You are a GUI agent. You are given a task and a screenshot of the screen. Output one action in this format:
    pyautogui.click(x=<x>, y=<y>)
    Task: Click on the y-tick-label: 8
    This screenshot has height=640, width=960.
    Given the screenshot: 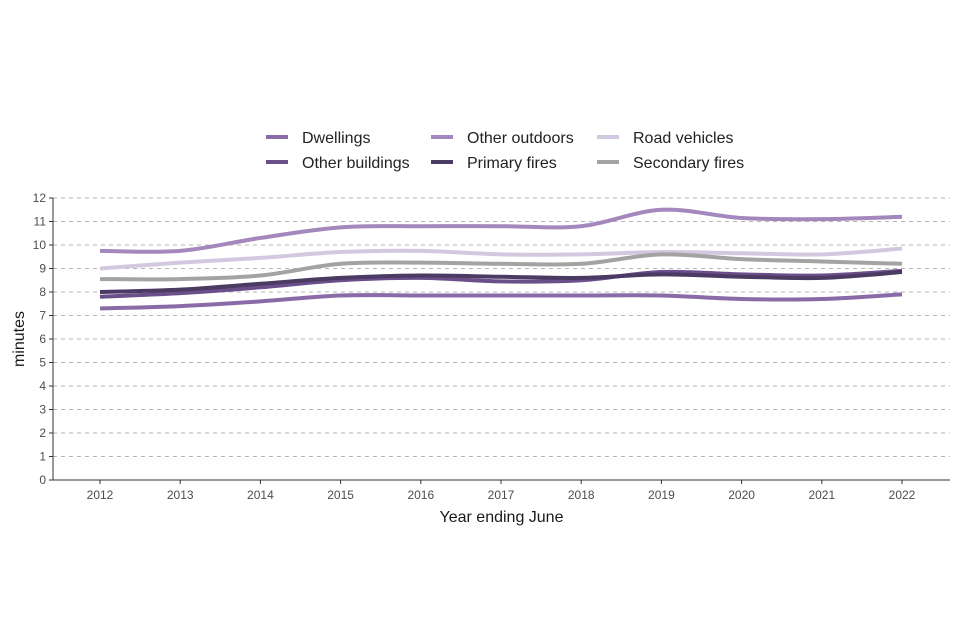 What is the action you would take?
    pyautogui.click(x=42, y=292)
    